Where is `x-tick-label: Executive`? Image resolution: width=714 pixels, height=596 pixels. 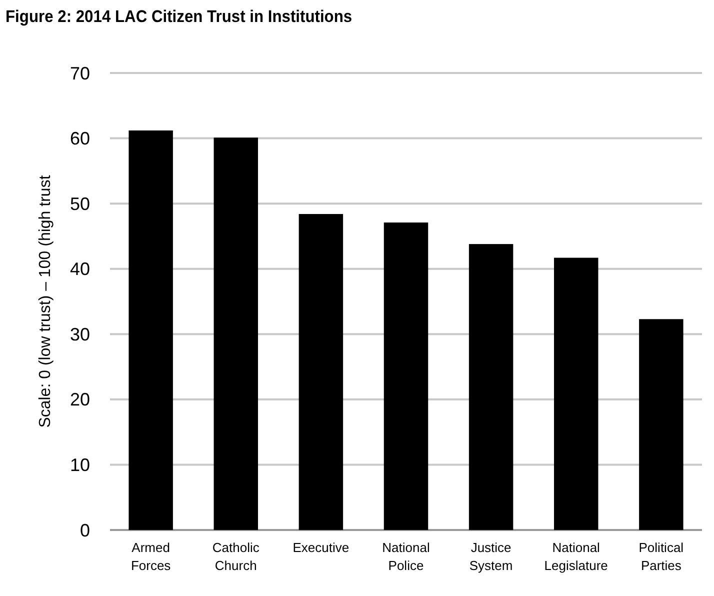
x-tick-label: Executive is located at coordinates (321, 547).